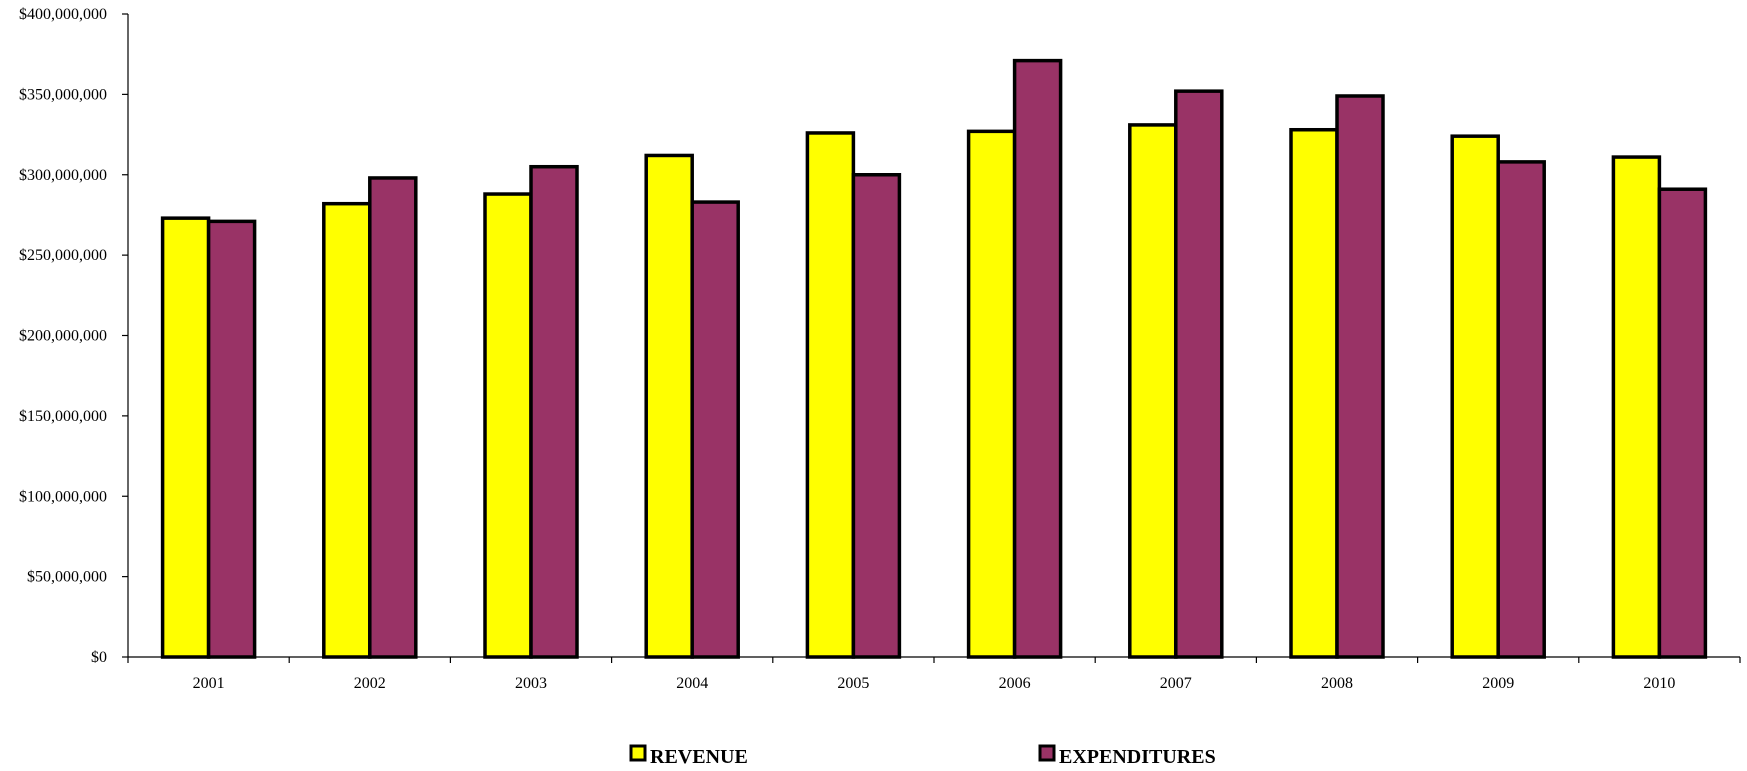 This screenshot has height=771, width=1747. Describe the element at coordinates (67, 577) in the screenshot. I see `y-tick-label: $50,000,000` at that location.